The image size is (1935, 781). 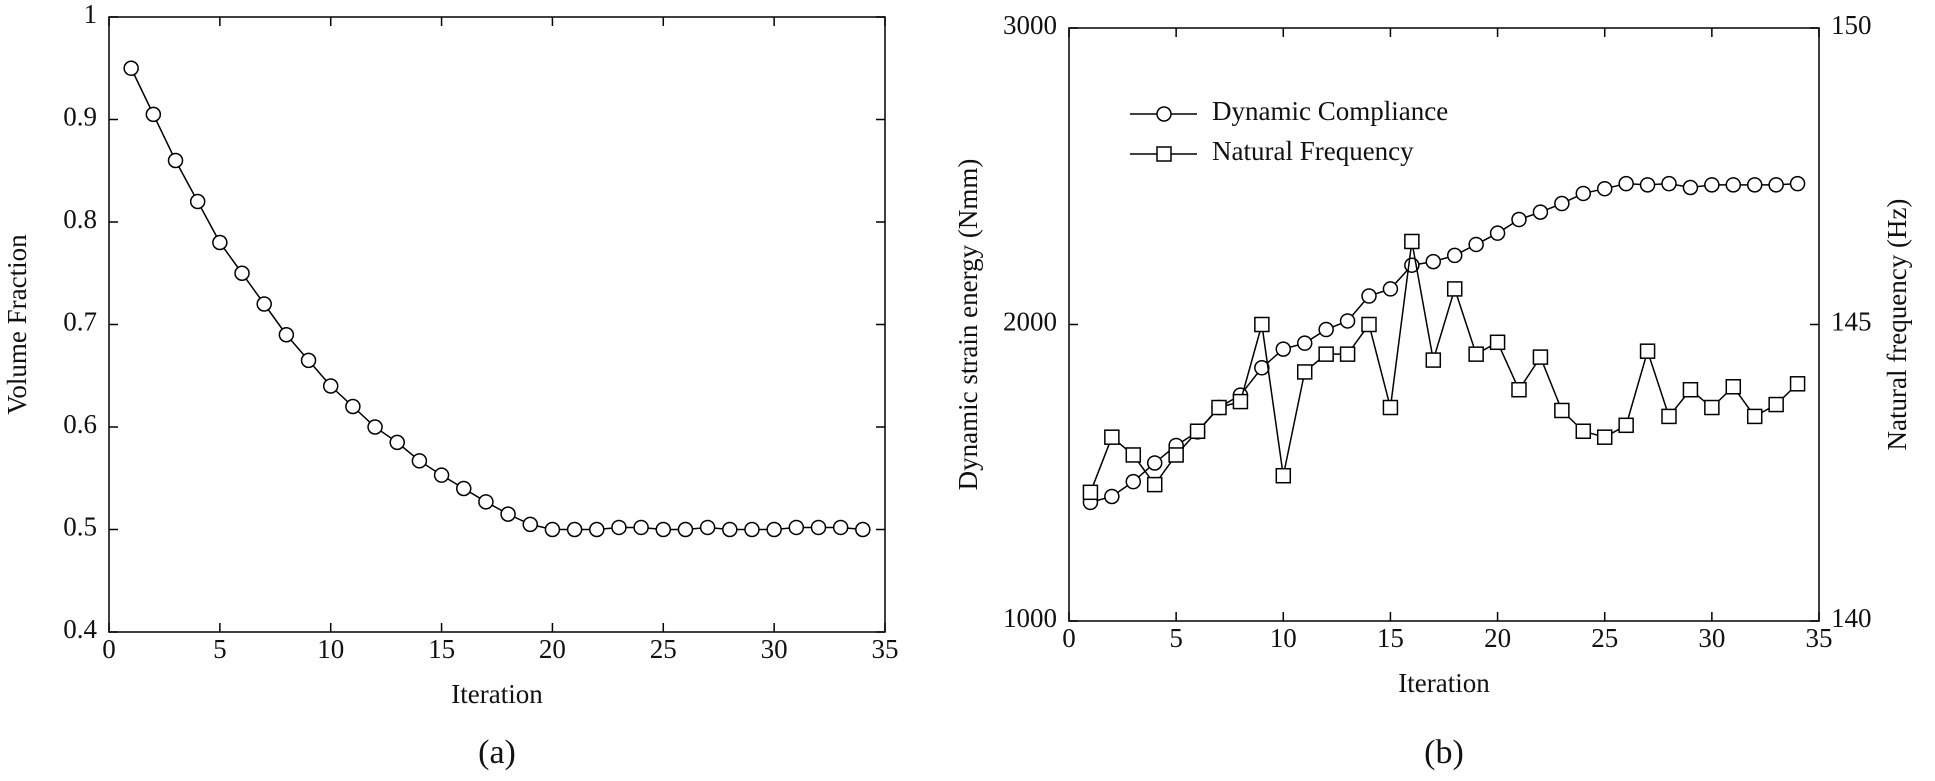 I want to click on y2-axis-label: Natural frequency (Hz), so click(x=1897, y=325).